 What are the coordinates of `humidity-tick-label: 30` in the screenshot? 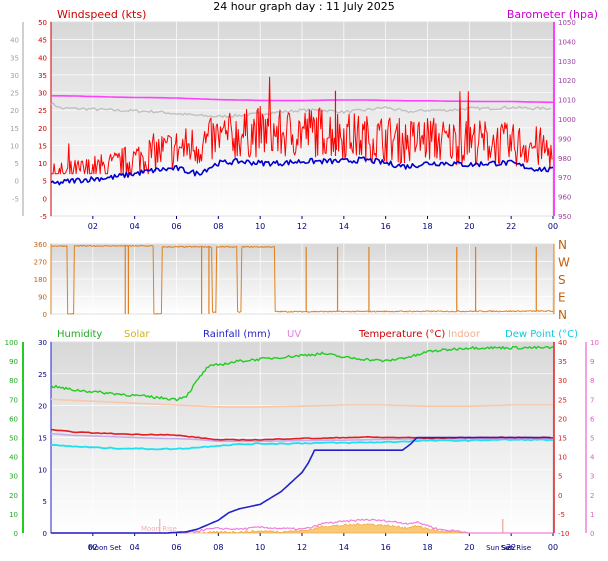 It's located at (13, 477).